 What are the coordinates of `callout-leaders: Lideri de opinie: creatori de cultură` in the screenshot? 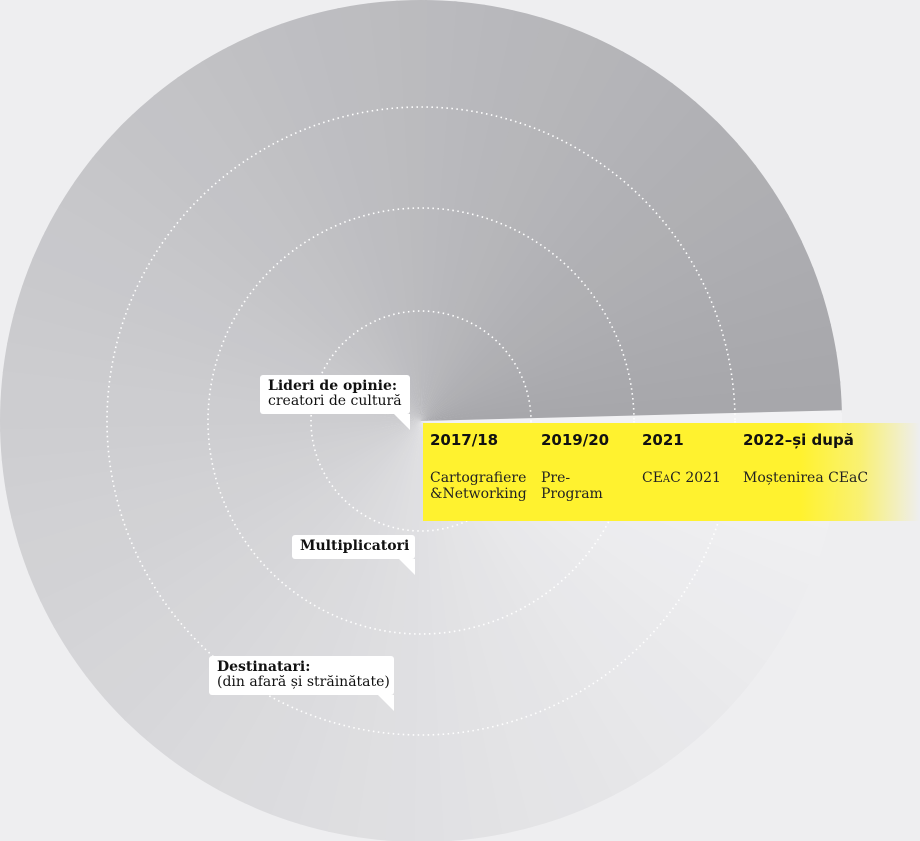 It's located at (335, 402).